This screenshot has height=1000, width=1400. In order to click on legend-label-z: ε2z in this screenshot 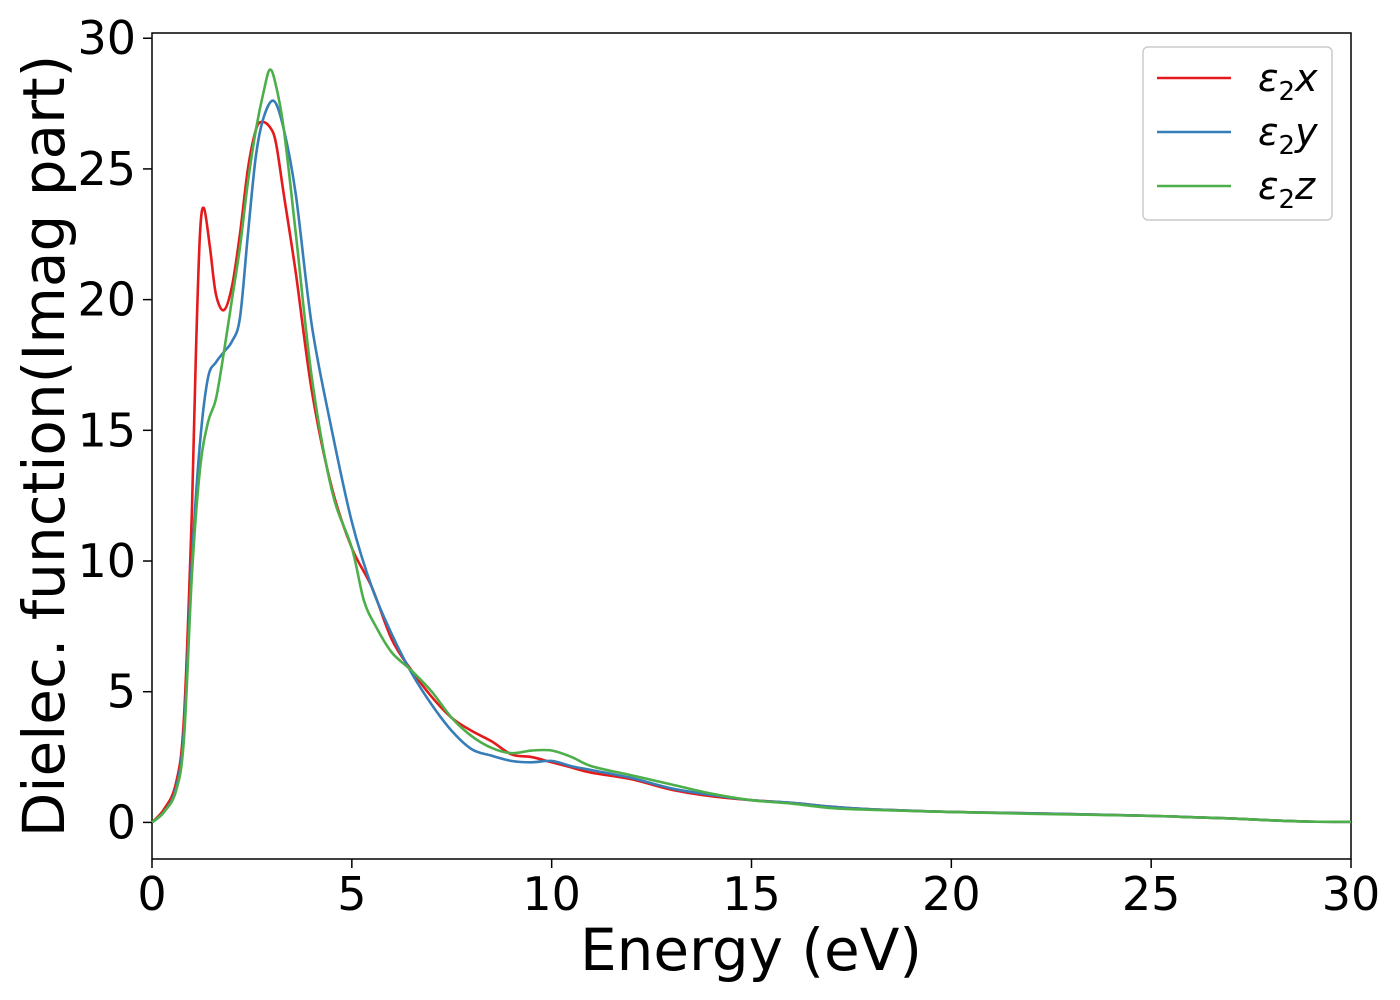, I will do `click(1287, 189)`.